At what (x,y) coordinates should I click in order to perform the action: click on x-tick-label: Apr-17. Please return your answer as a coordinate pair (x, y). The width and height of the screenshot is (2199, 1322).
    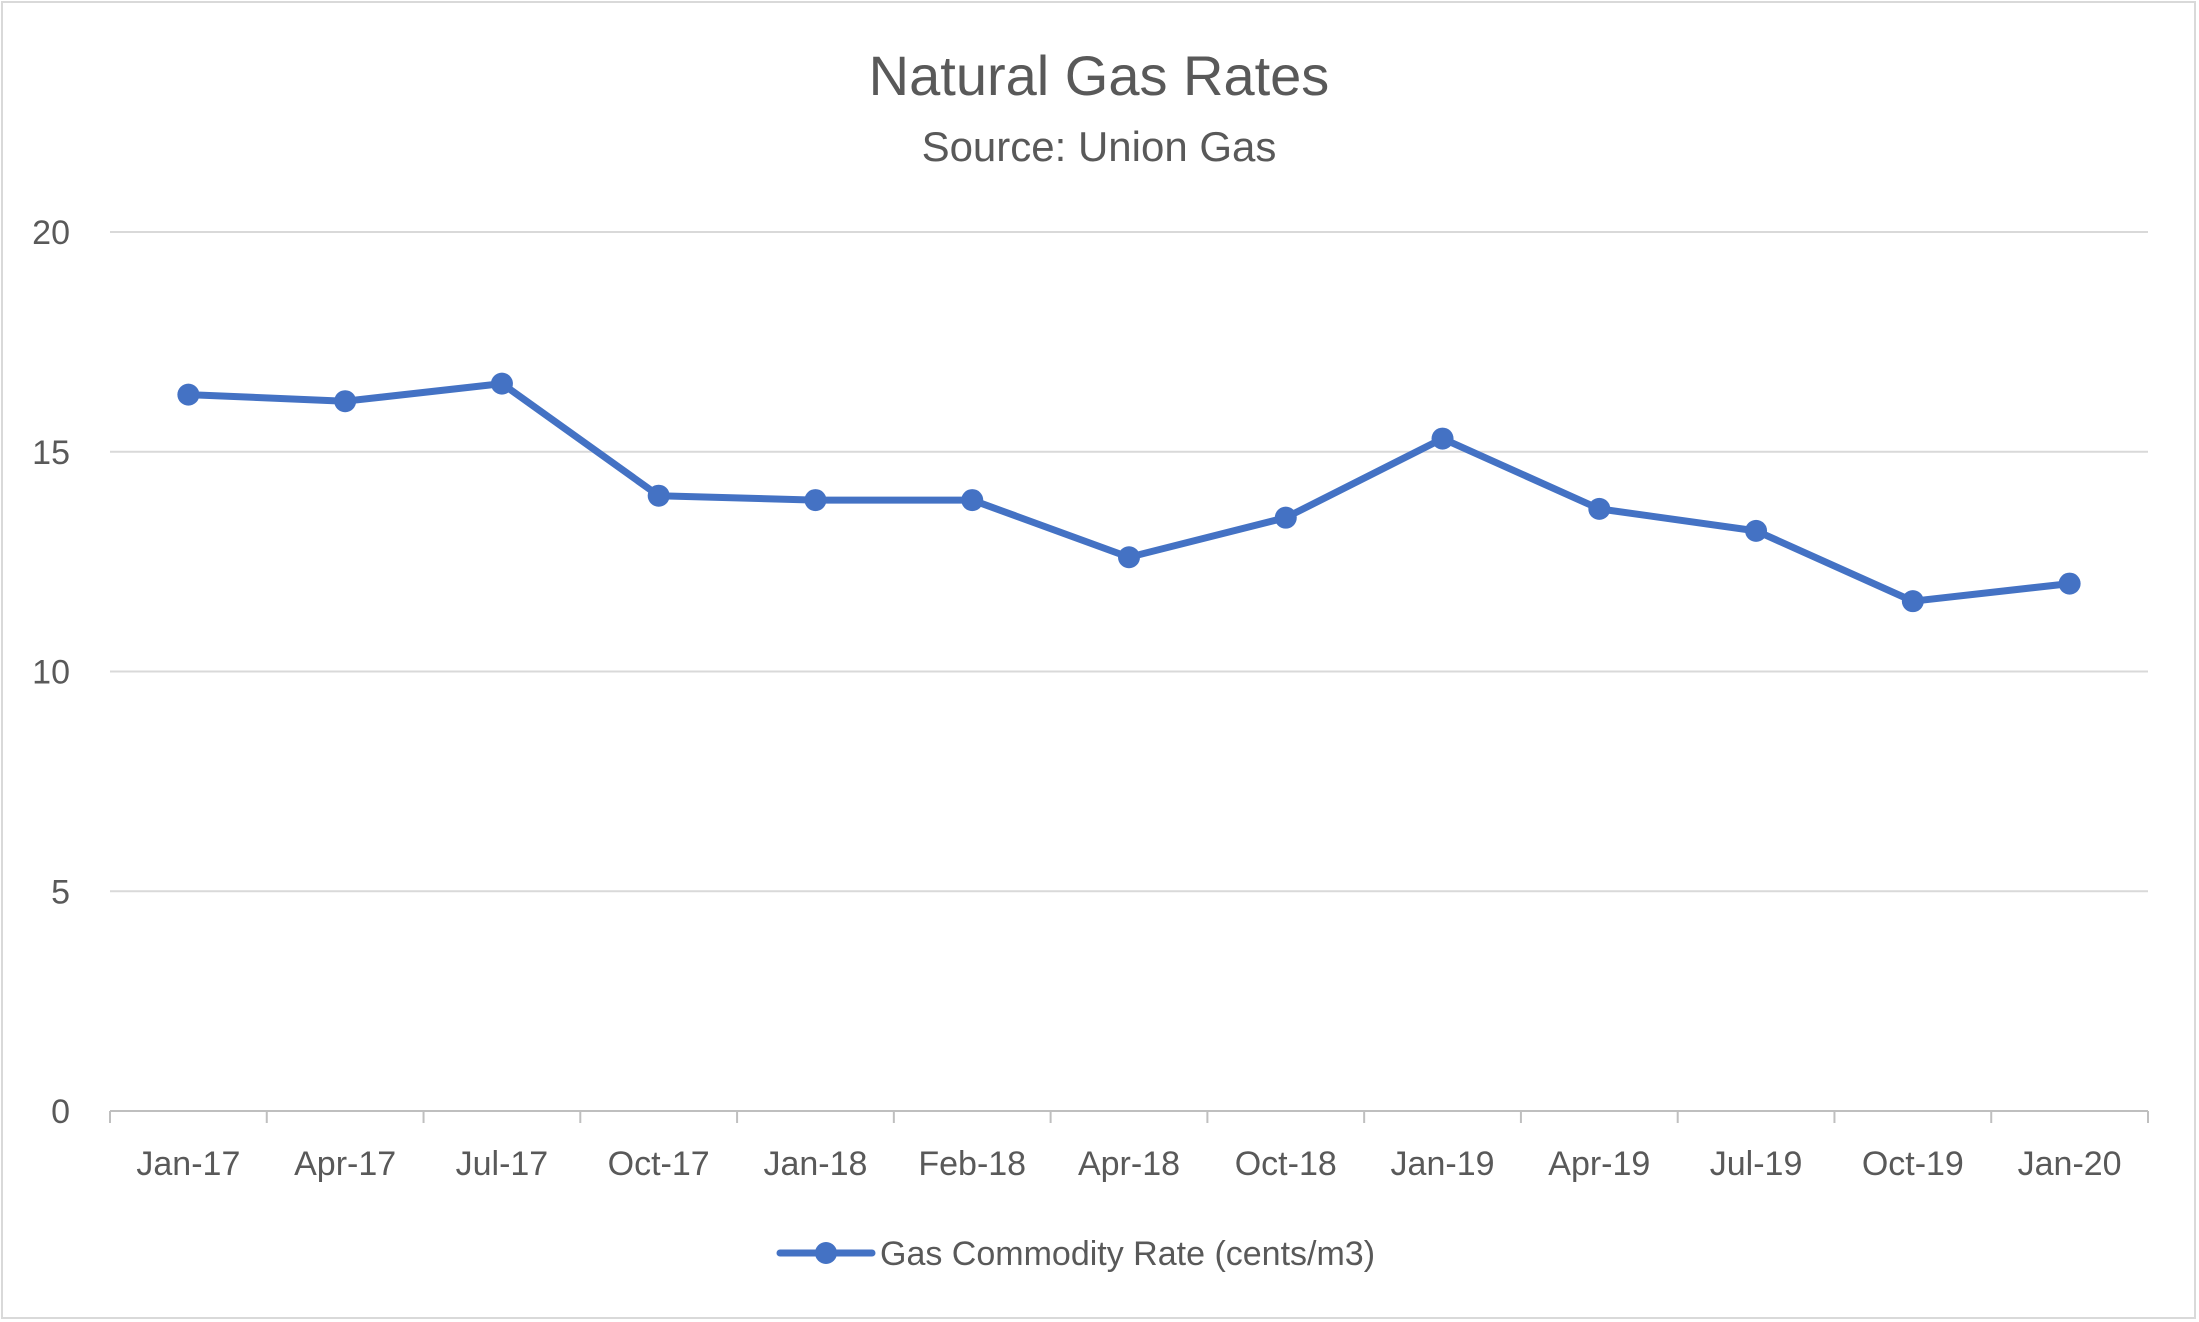
    Looking at the image, I should click on (345, 1164).